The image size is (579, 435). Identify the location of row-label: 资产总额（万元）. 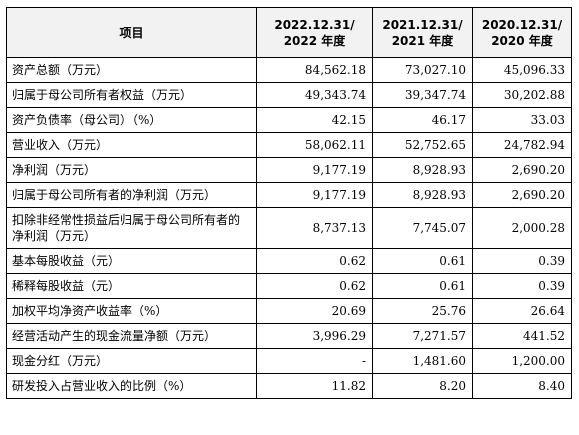
(131, 70).